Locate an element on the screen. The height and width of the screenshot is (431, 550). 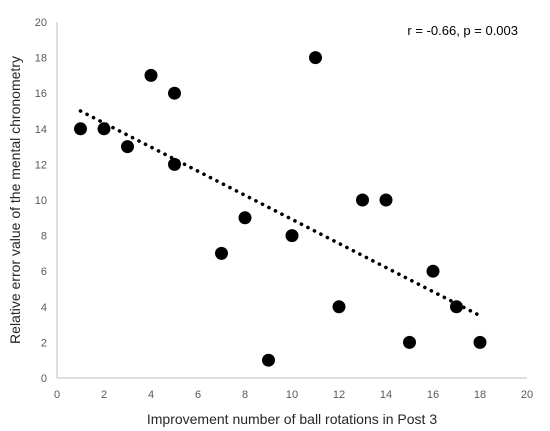
x-tick-label: 4 is located at coordinates (151, 395).